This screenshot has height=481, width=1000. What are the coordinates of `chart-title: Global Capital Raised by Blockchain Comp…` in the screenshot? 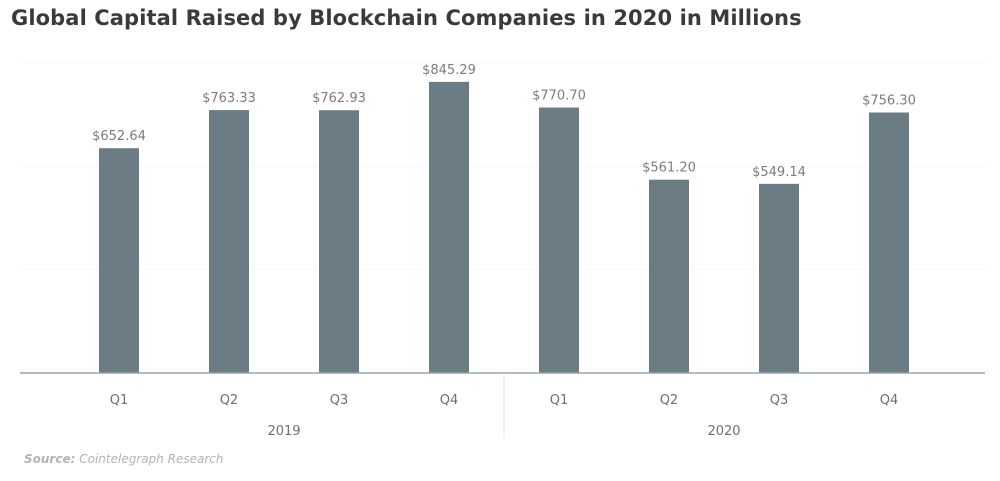 It's located at (406, 18).